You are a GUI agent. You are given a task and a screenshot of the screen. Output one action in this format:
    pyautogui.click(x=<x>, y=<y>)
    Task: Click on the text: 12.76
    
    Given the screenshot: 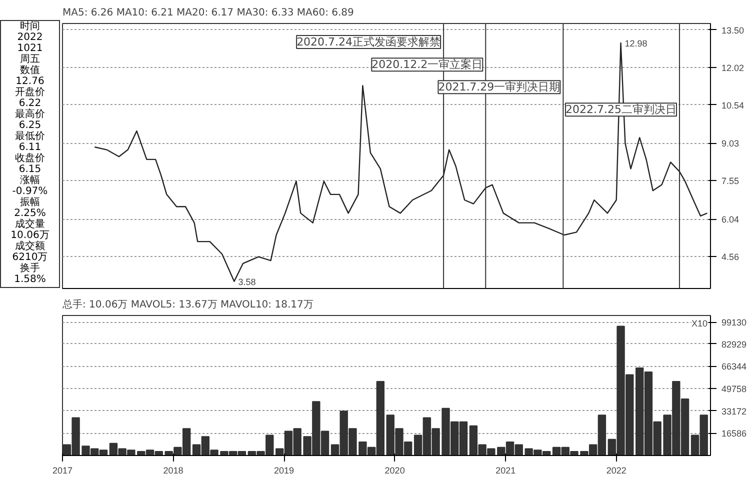 What is the action you would take?
    pyautogui.click(x=30, y=81)
    